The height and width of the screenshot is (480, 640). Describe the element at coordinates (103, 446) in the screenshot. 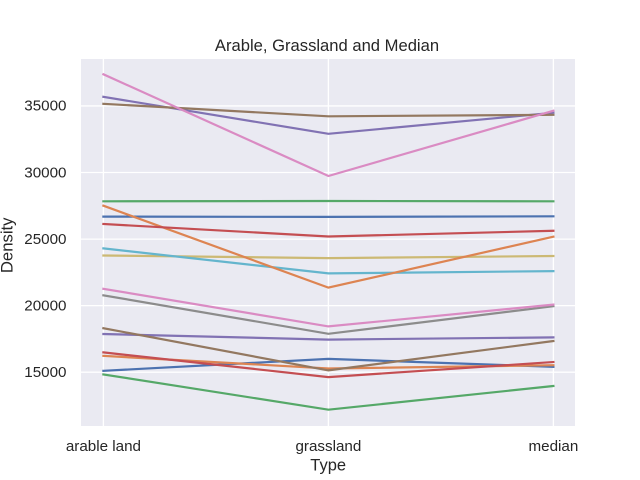

I see `svg-text: arable land` at that location.